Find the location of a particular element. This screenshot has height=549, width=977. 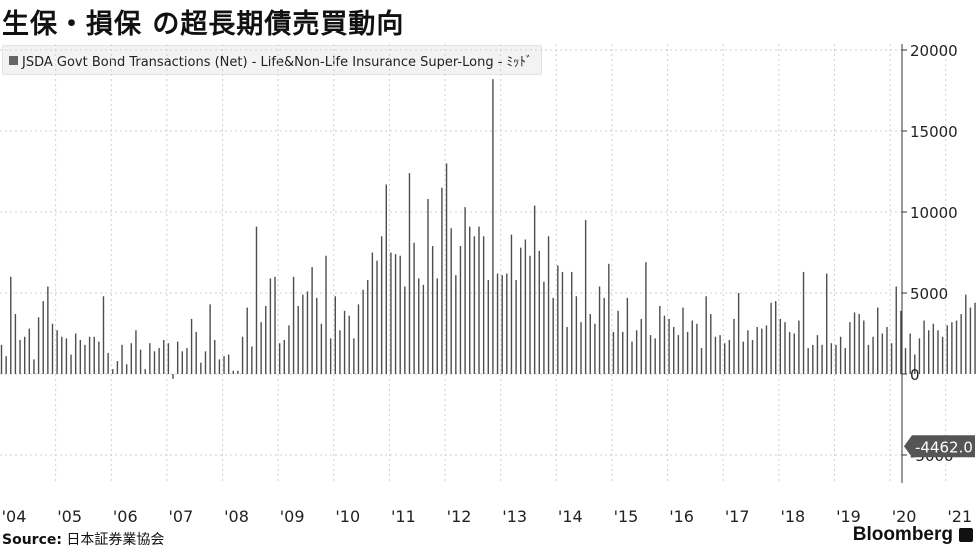

y-tick-label: 15000 is located at coordinates (934, 132).